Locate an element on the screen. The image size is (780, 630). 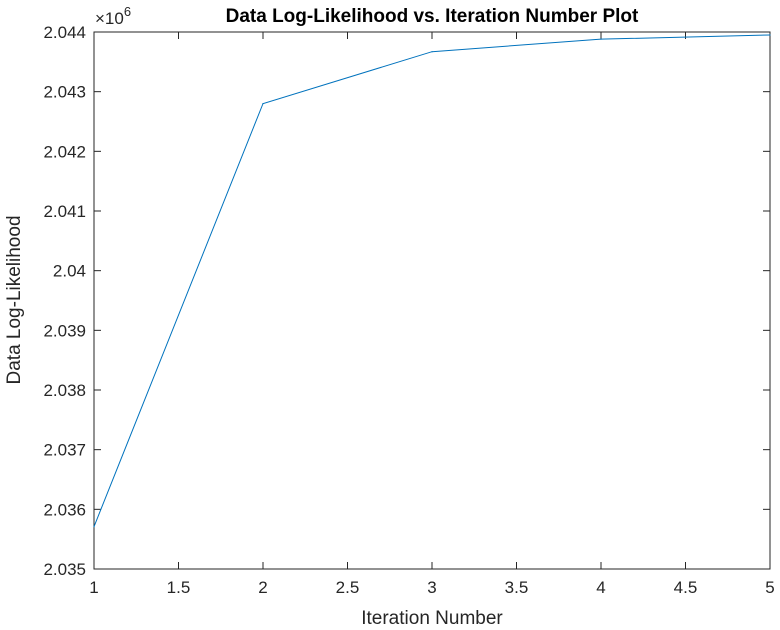
x-tick-label: 2 is located at coordinates (262, 587).